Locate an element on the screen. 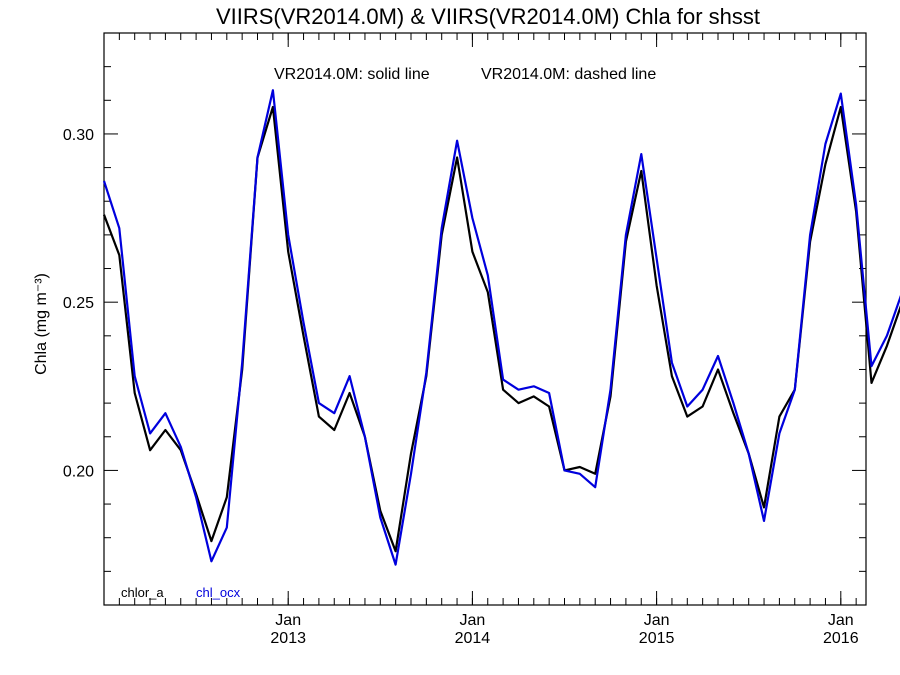 This screenshot has height=675, width=900. y-tick-label: 0.20 is located at coordinates (78, 471).